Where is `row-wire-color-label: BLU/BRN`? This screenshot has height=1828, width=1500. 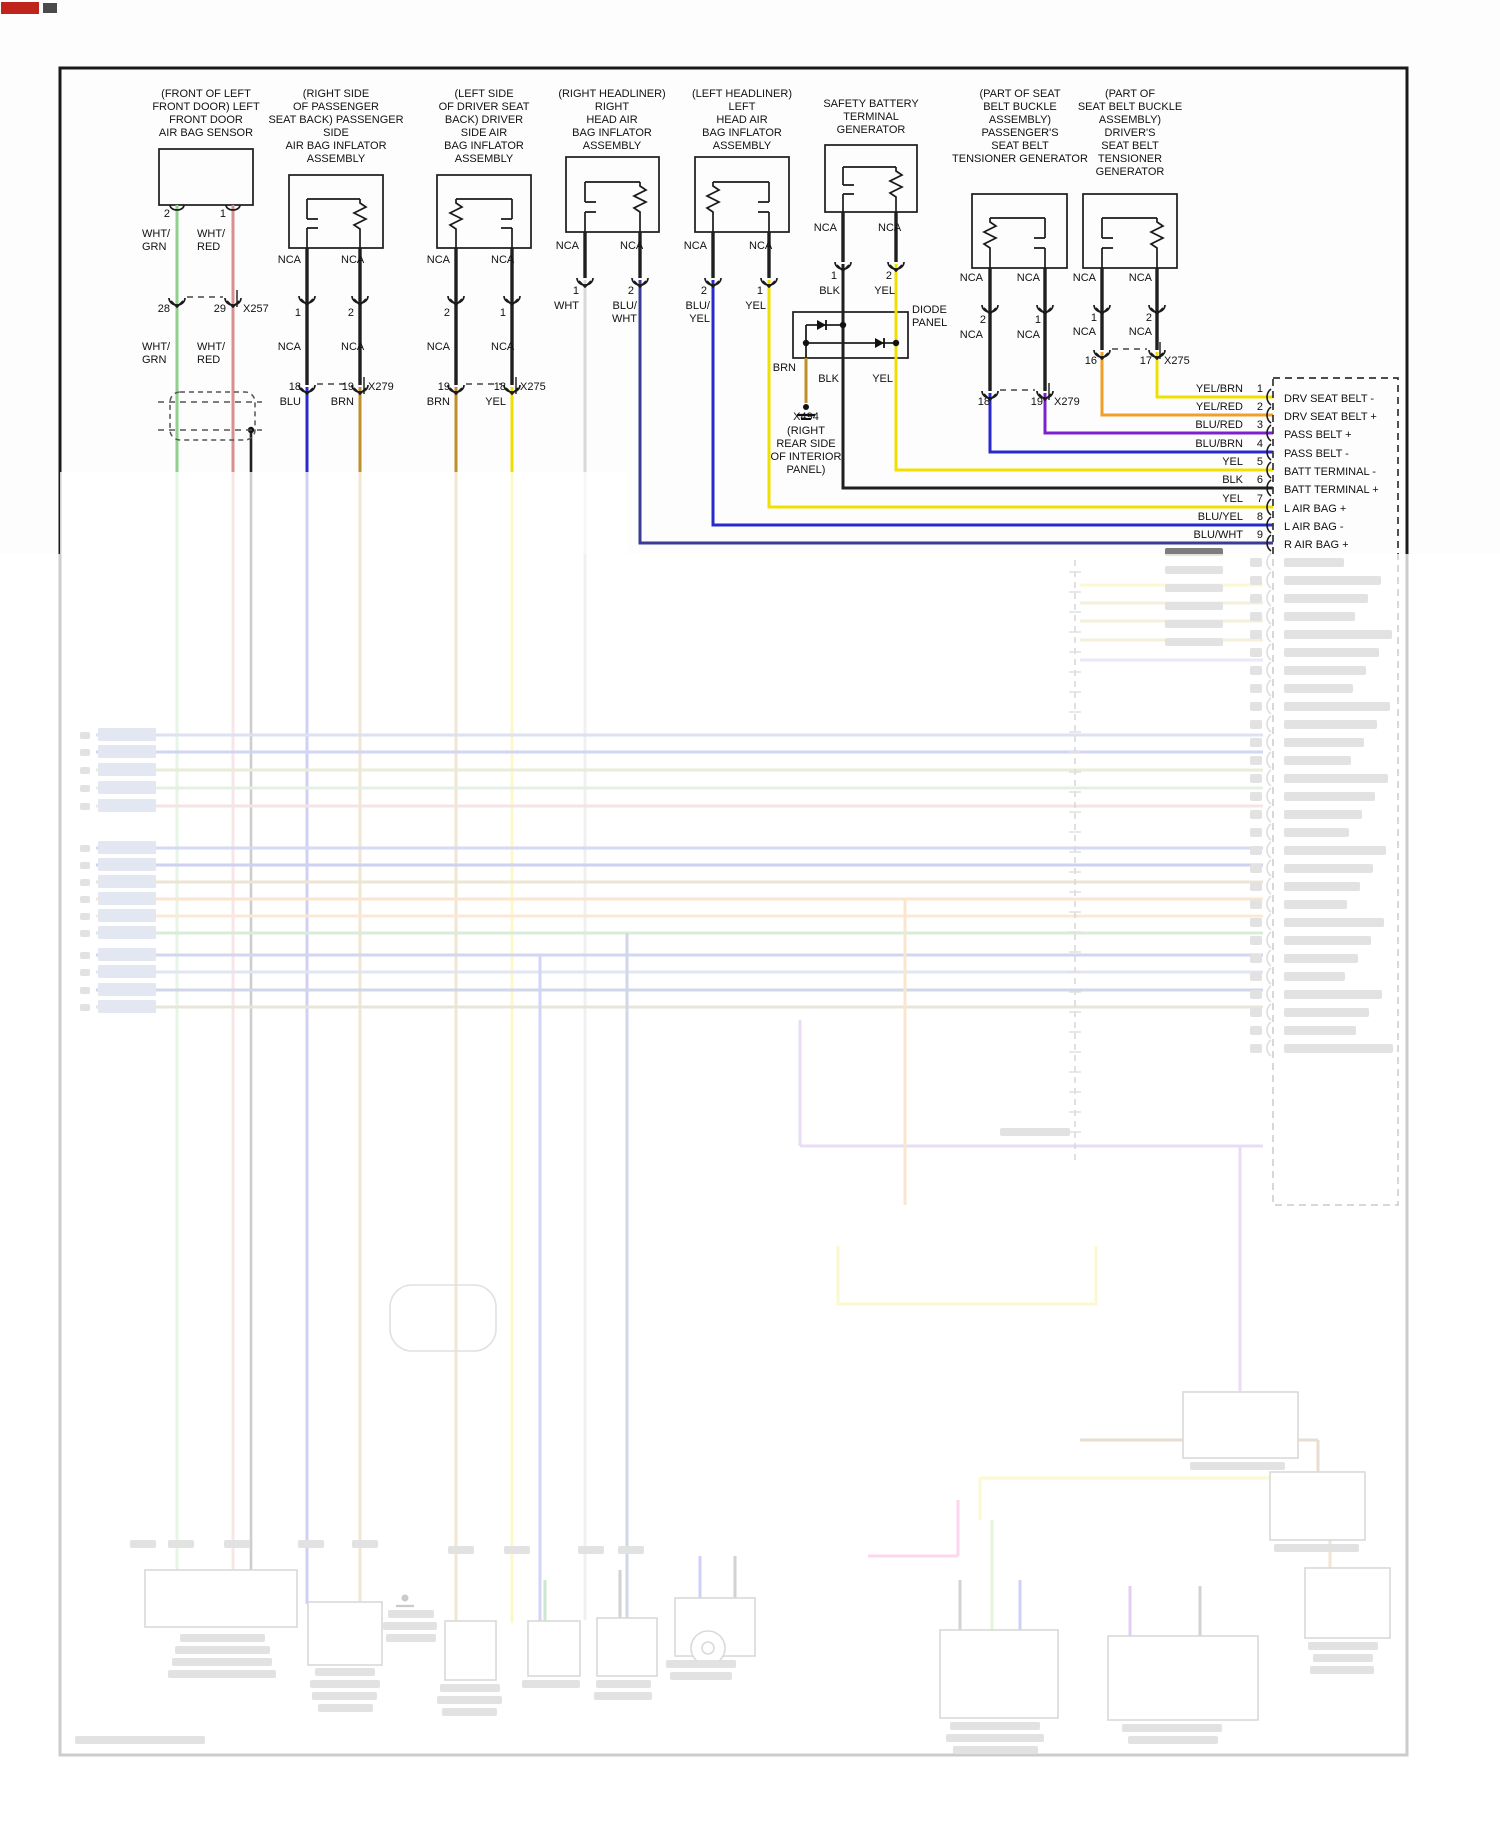 row-wire-color-label: BLU/BRN is located at coordinates (1219, 444).